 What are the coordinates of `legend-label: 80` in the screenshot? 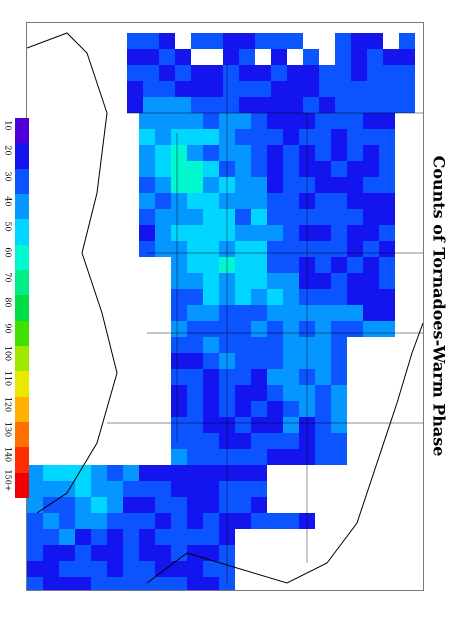 It's located at (8, 302).